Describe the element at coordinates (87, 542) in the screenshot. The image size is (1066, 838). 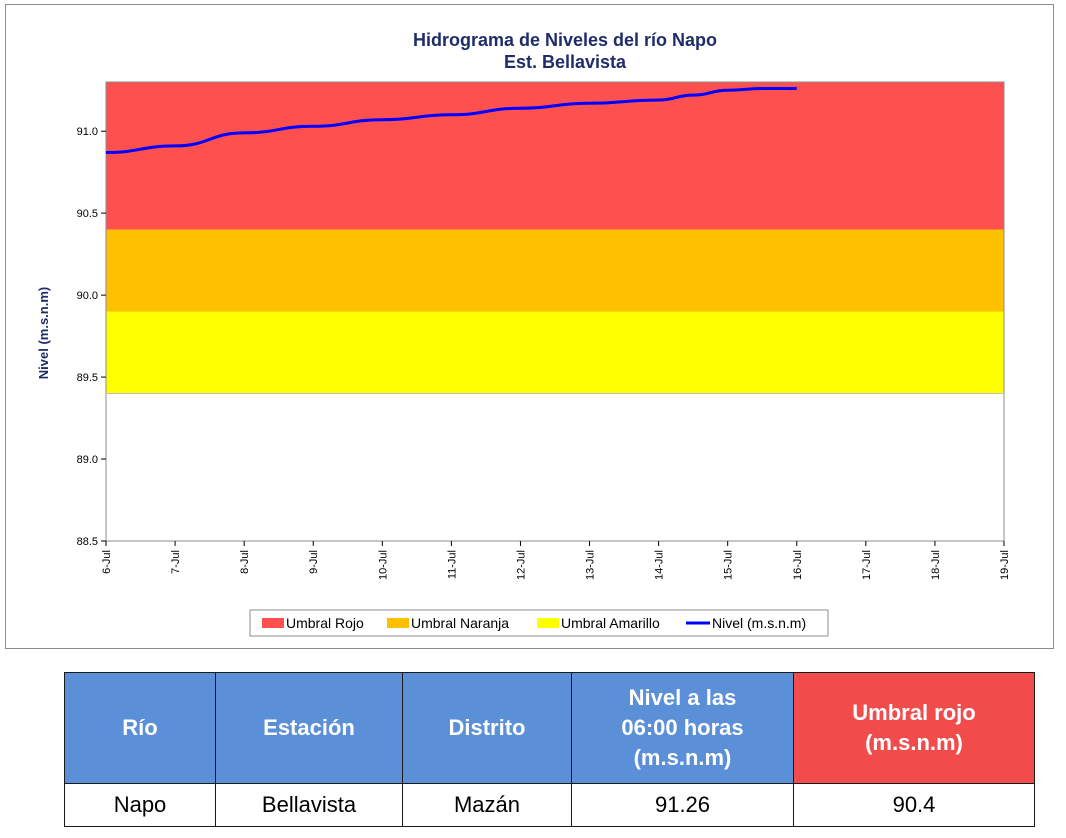
I see `y-tick-label-0: 88.5` at that location.